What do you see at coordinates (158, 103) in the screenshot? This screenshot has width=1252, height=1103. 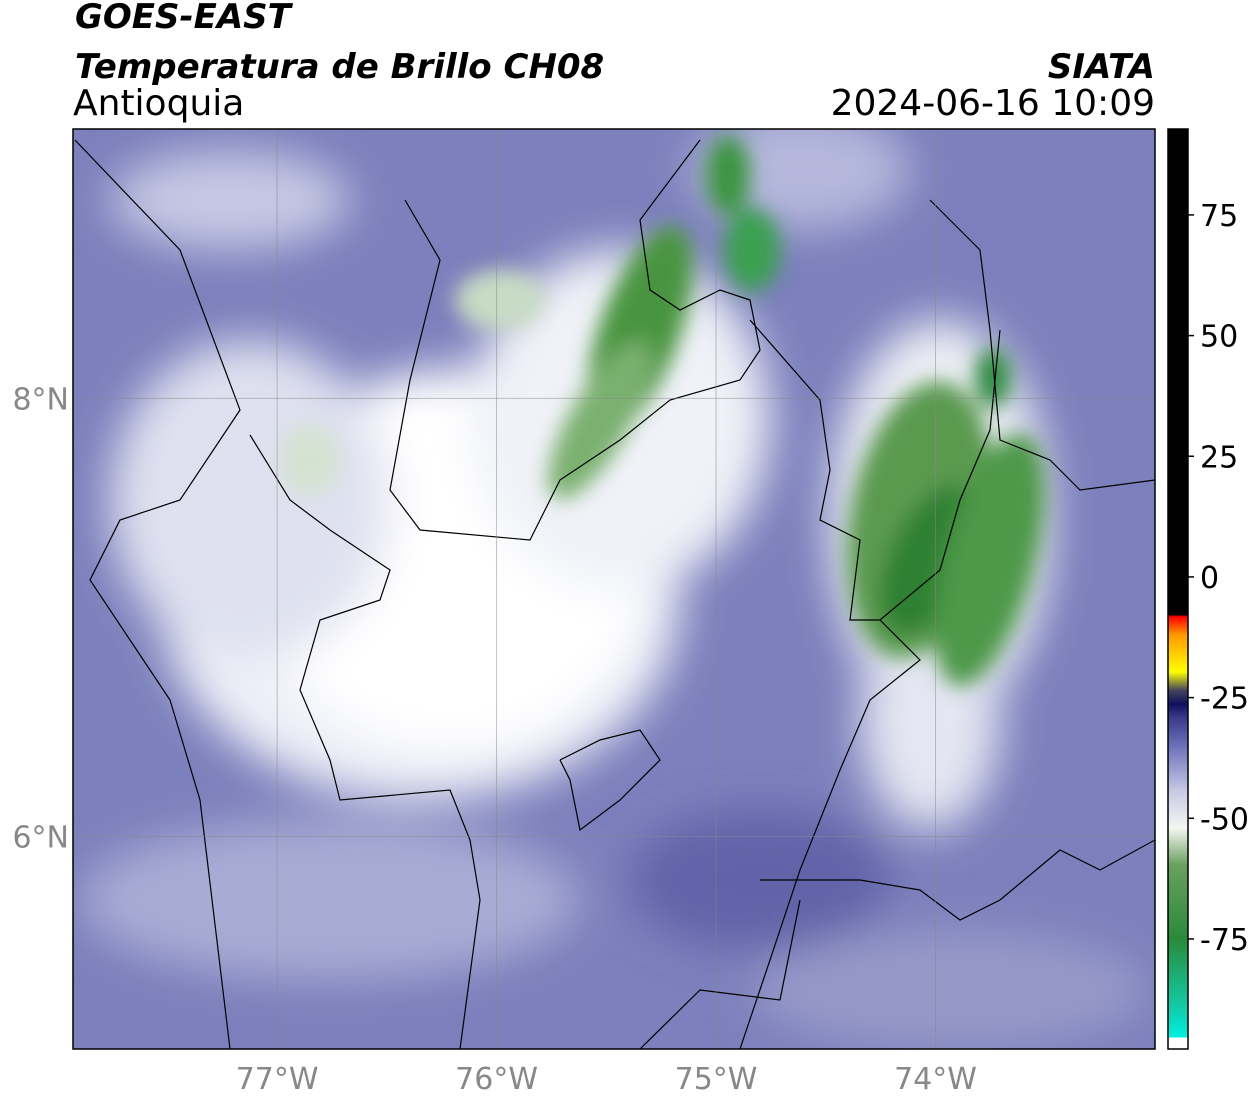 I see `region: Antioquia` at bounding box center [158, 103].